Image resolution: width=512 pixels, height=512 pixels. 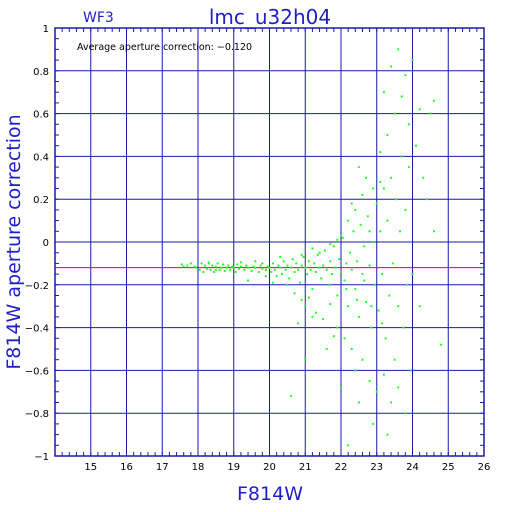 I want to click on x-tick-label: 20, so click(x=269, y=467).